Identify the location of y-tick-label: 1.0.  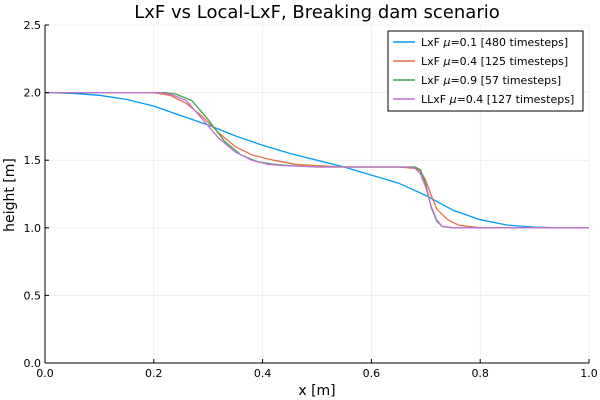
(33, 228).